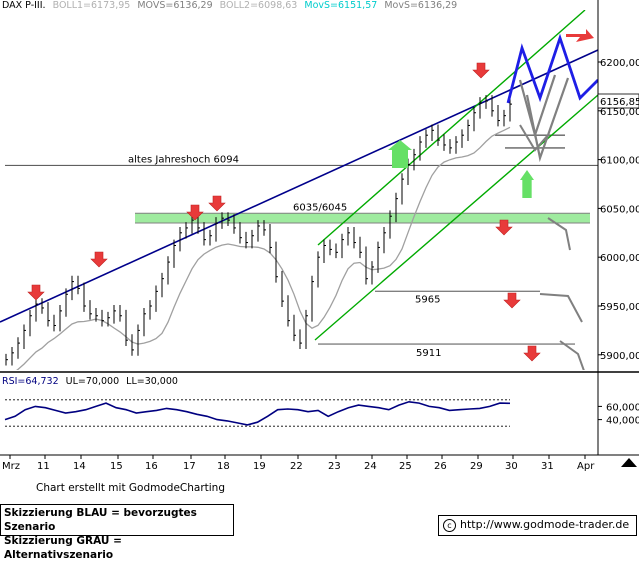  I want to click on indicator-movs: MOVS=6136,29, so click(174, 5).